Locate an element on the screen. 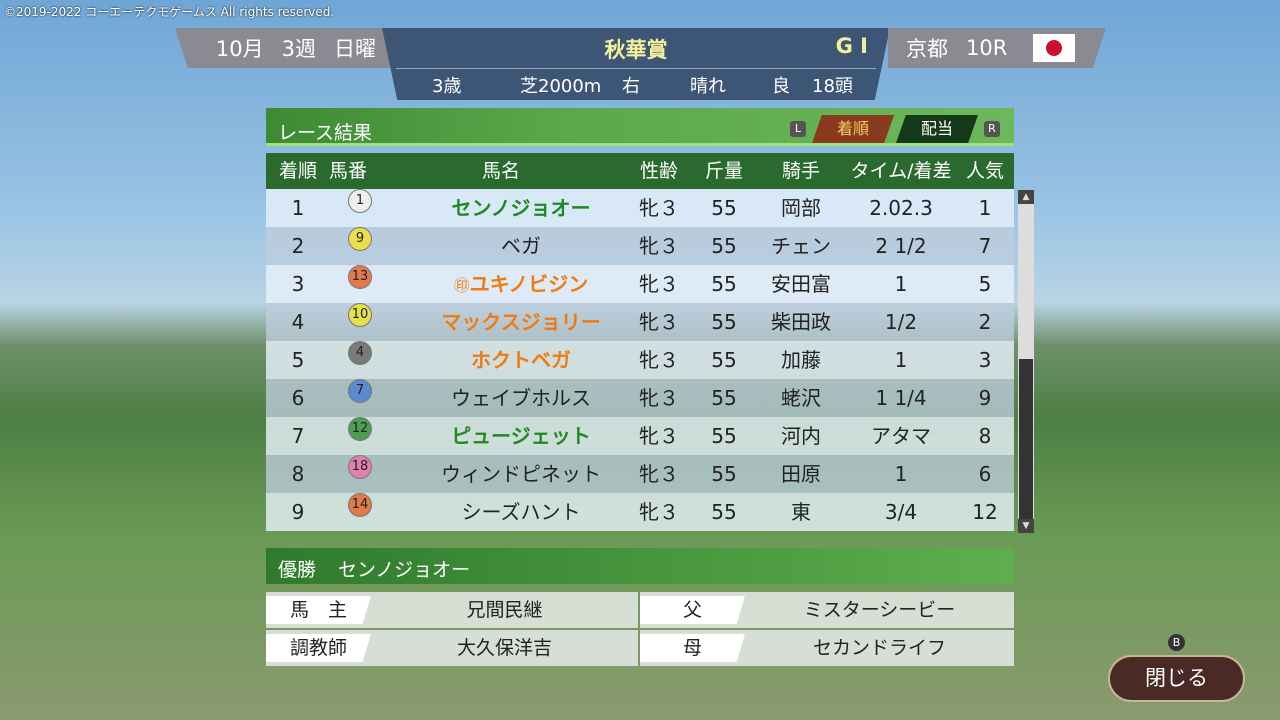 The height and width of the screenshot is (720, 1280). horse-name-text: ウェイブホルス is located at coordinates (521, 398).